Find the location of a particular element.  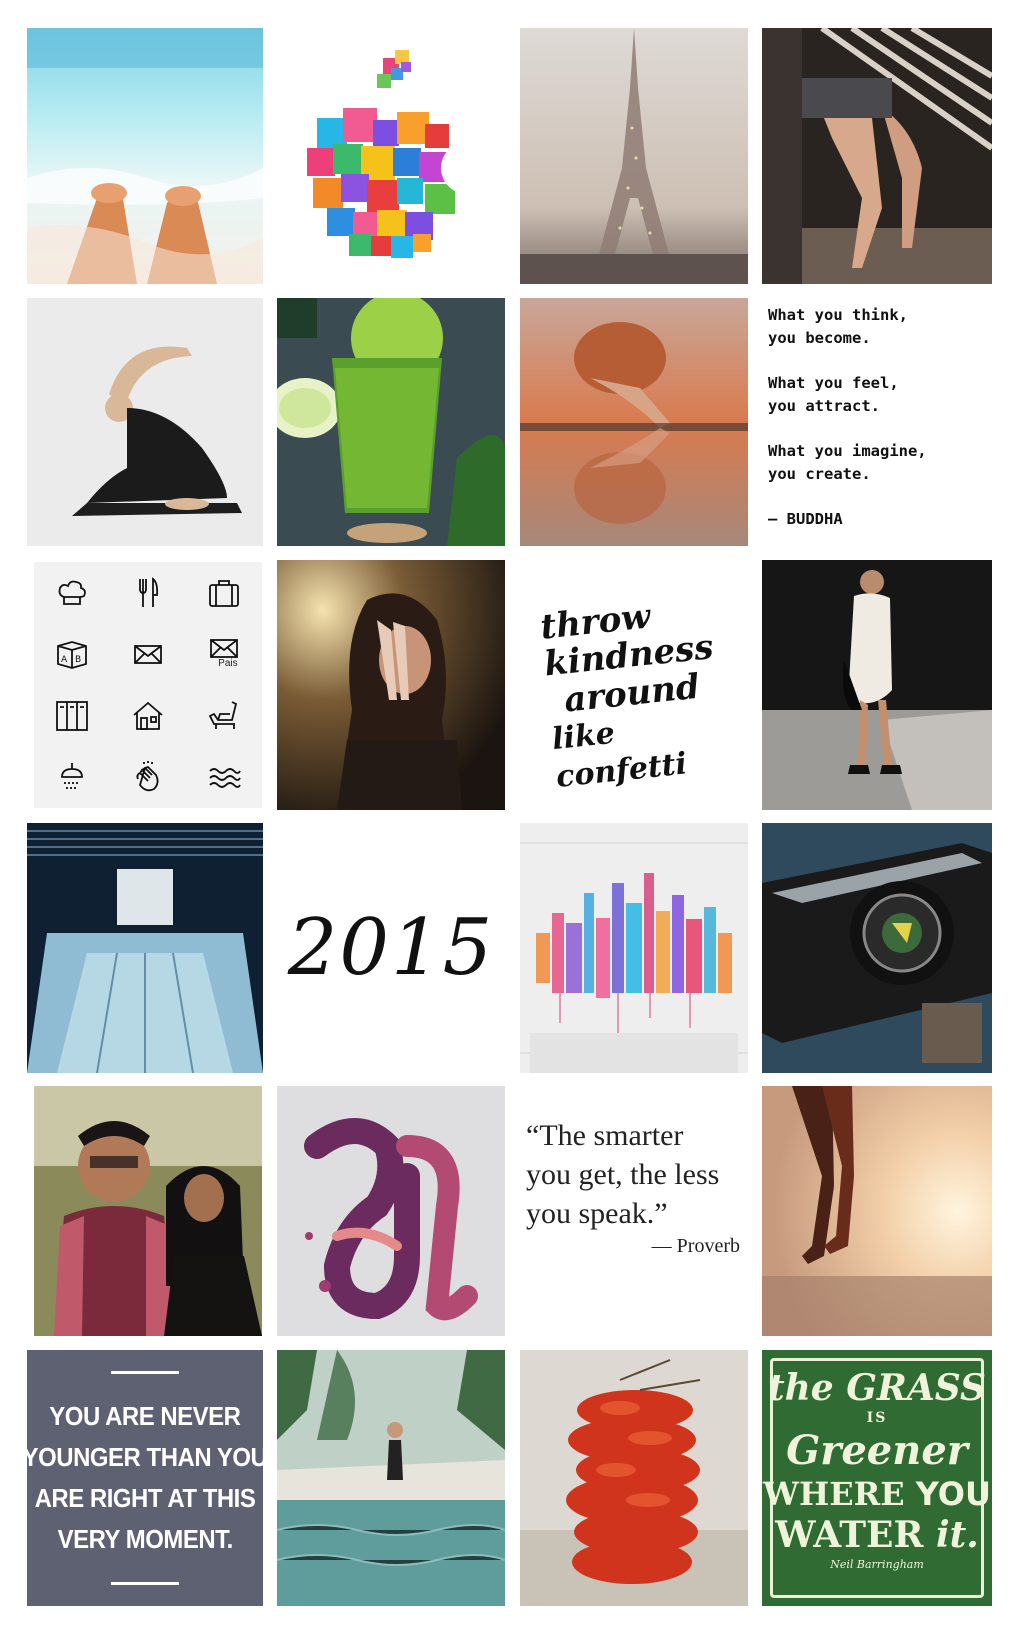

chef-hat-icon is located at coordinates (72, 593).